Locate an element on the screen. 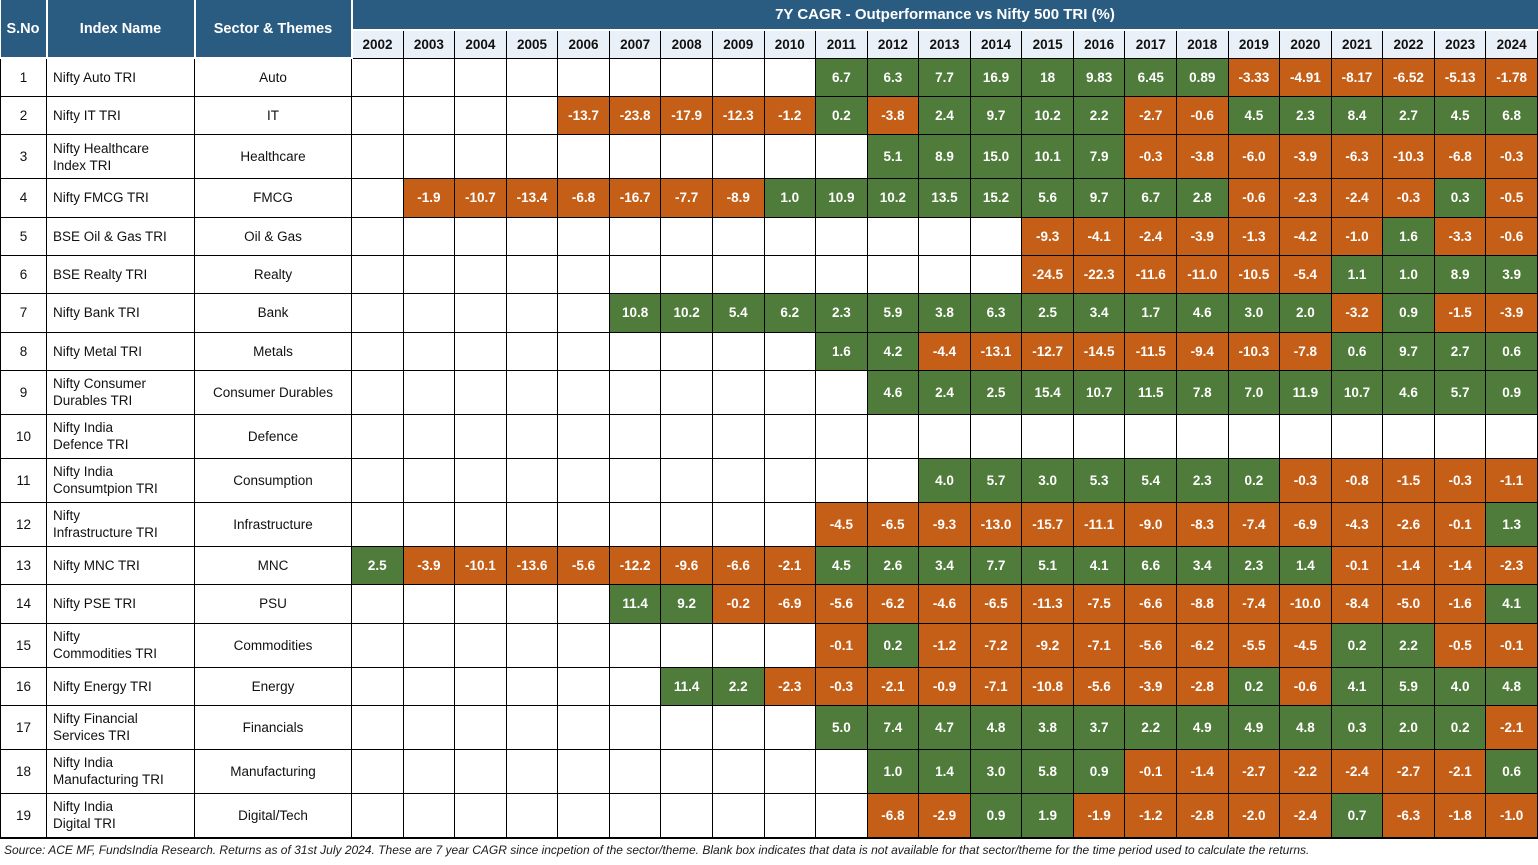 The image size is (1538, 865). value-cell-2009: -6.6 is located at coordinates (738, 565).